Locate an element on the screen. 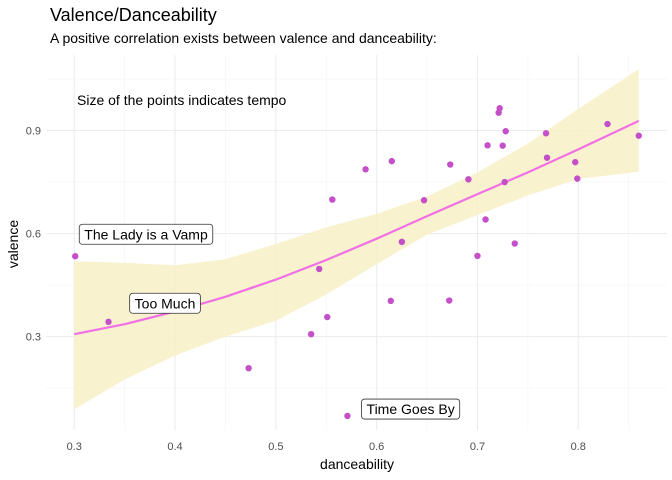 The image size is (672, 480). song-label-text: The Lady is a Vamp is located at coordinates (146, 234).